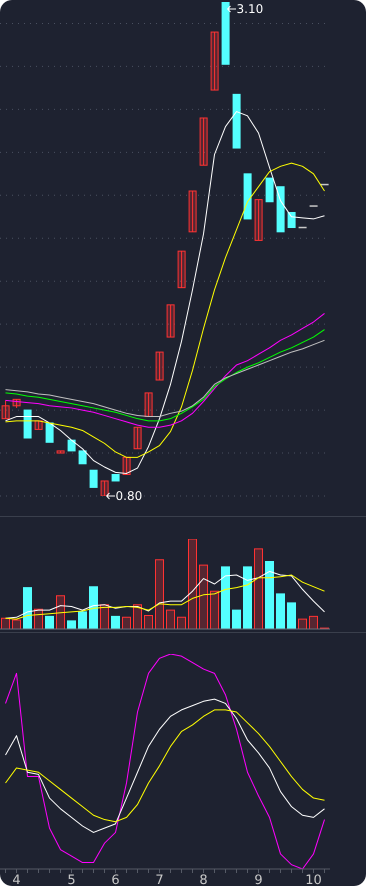 Image resolution: width=366 pixels, height=886 pixels. I want to click on x-tick-label: 10, so click(313, 879).